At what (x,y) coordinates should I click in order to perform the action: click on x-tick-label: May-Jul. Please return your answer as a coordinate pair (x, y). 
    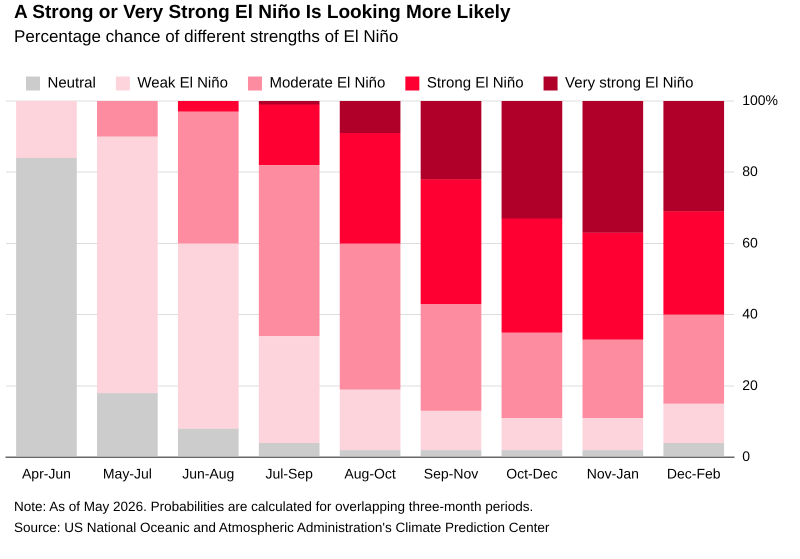
    Looking at the image, I should click on (127, 473).